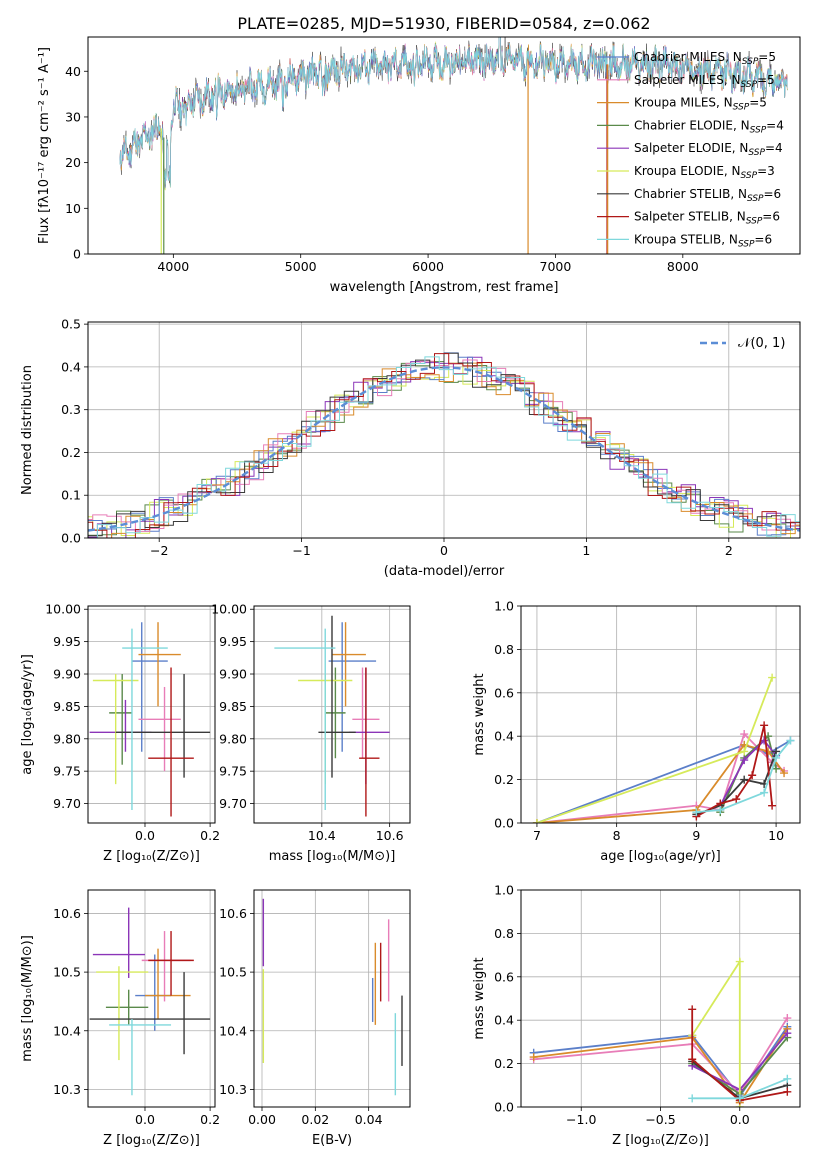 This screenshot has width=819, height=1170. I want to click on y-axis-label: age [log₁₀(age/yr)], so click(27, 714).